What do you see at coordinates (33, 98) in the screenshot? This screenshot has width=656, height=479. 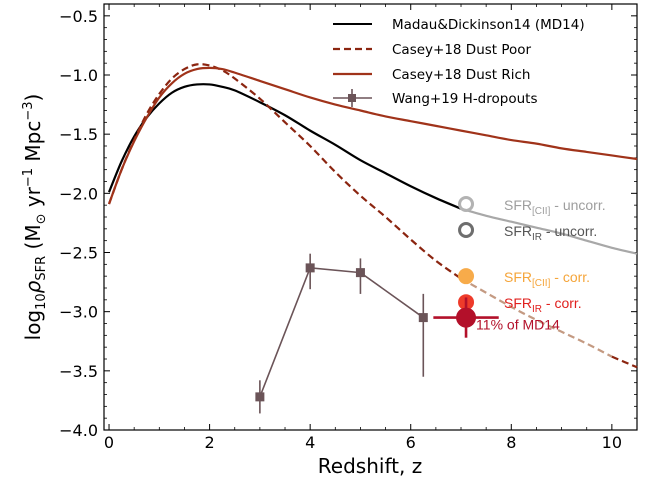 I see `ylabel-close: )` at bounding box center [33, 98].